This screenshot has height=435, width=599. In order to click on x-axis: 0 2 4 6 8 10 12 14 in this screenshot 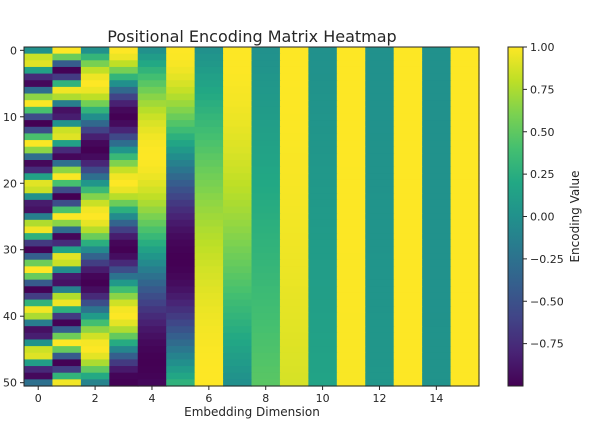, I will do `click(239, 395)`.